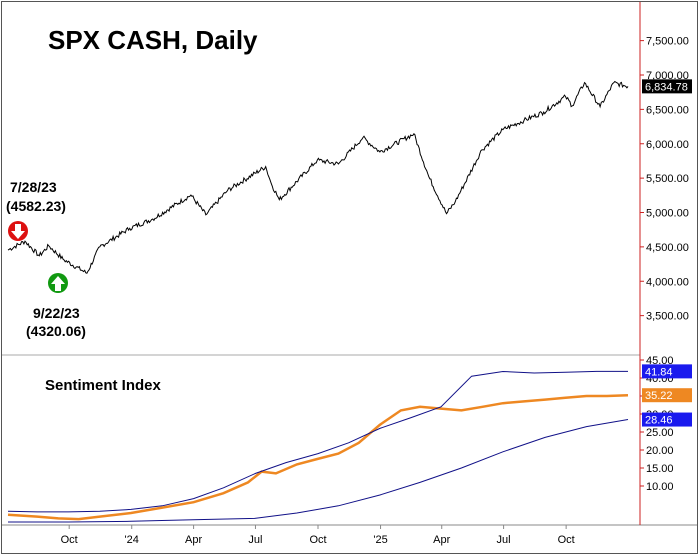 The image size is (699, 560). What do you see at coordinates (36, 206) in the screenshot?
I see `annotation-top-value: (4582.23)` at bounding box center [36, 206].